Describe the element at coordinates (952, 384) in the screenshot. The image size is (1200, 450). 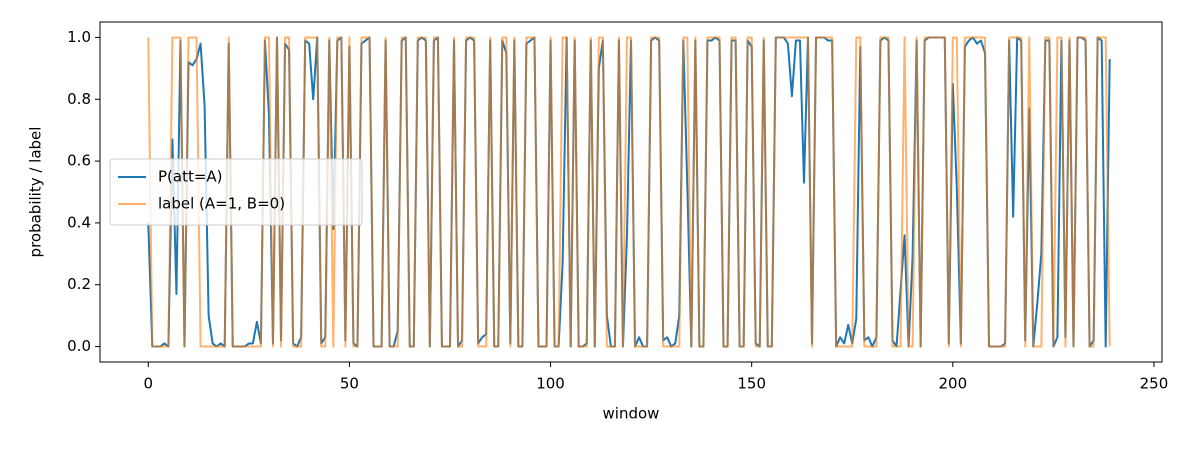
I see `x-tick-label: 200` at that location.